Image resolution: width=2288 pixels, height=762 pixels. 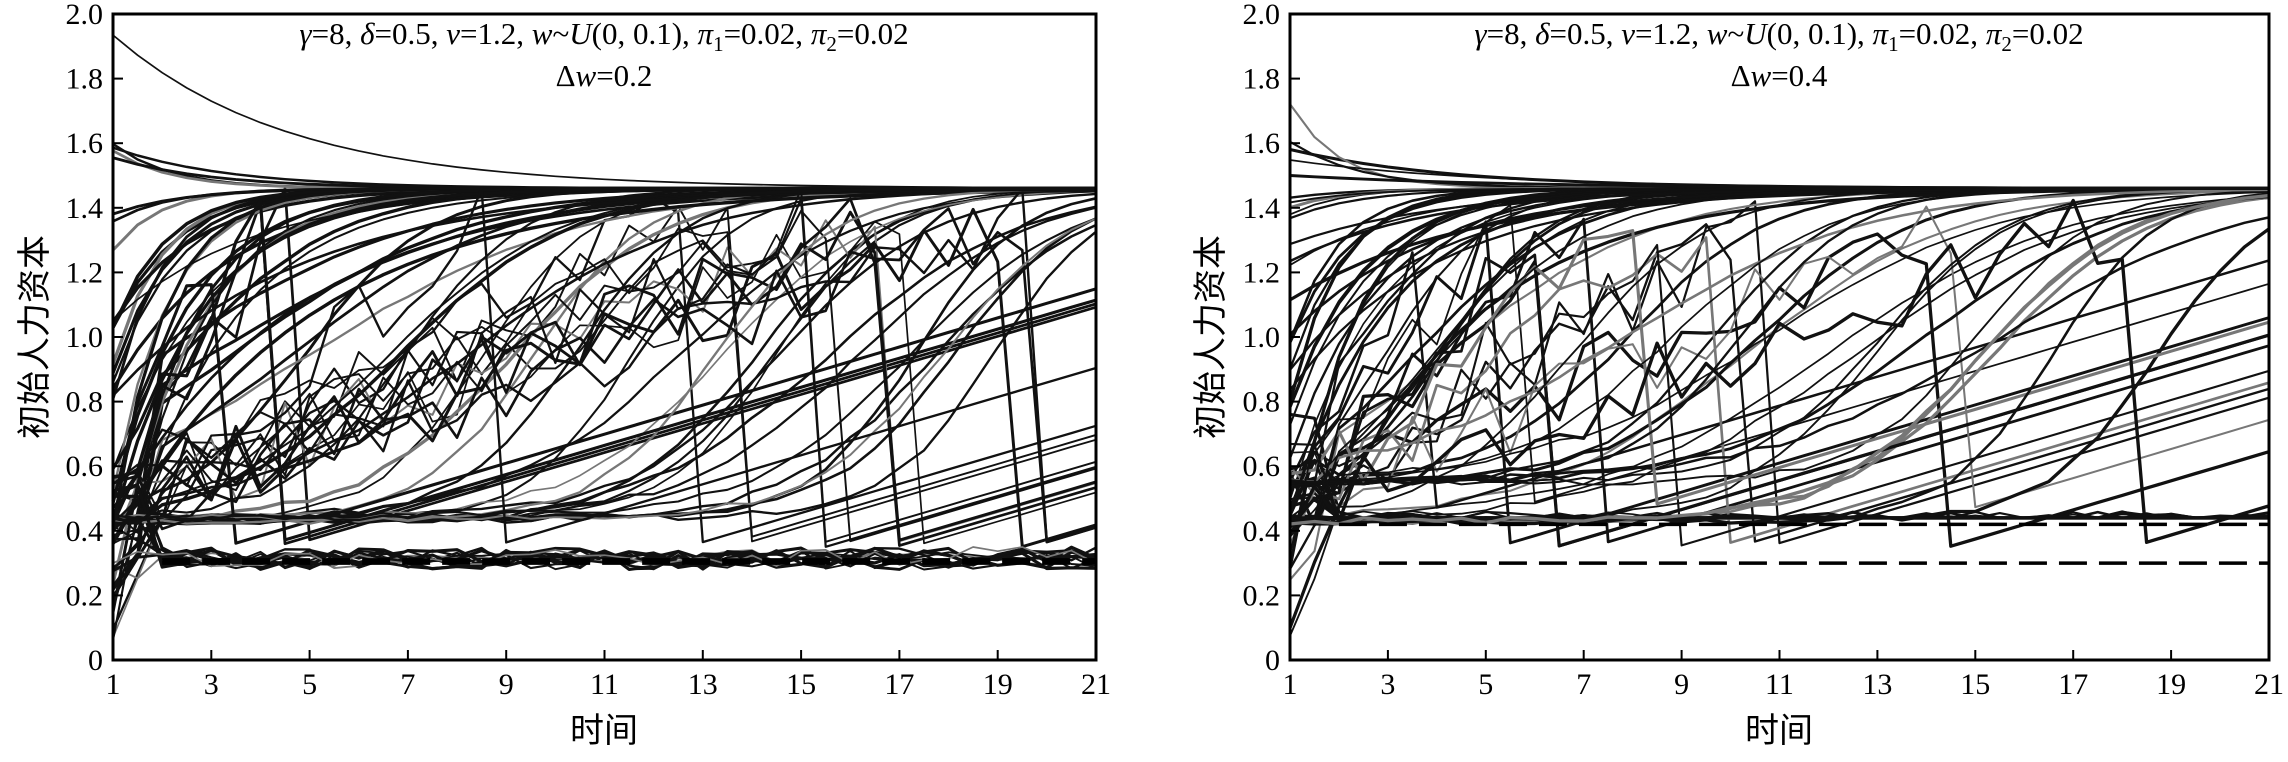 I want to click on annotation-token: =1.2,, so click(x=496, y=33).